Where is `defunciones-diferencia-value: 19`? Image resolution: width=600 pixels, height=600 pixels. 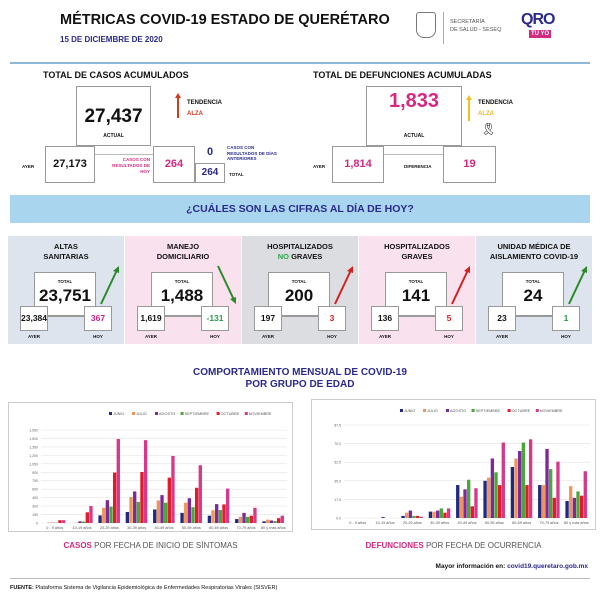
defunciones-diferencia-value: 19 is located at coordinates (469, 164).